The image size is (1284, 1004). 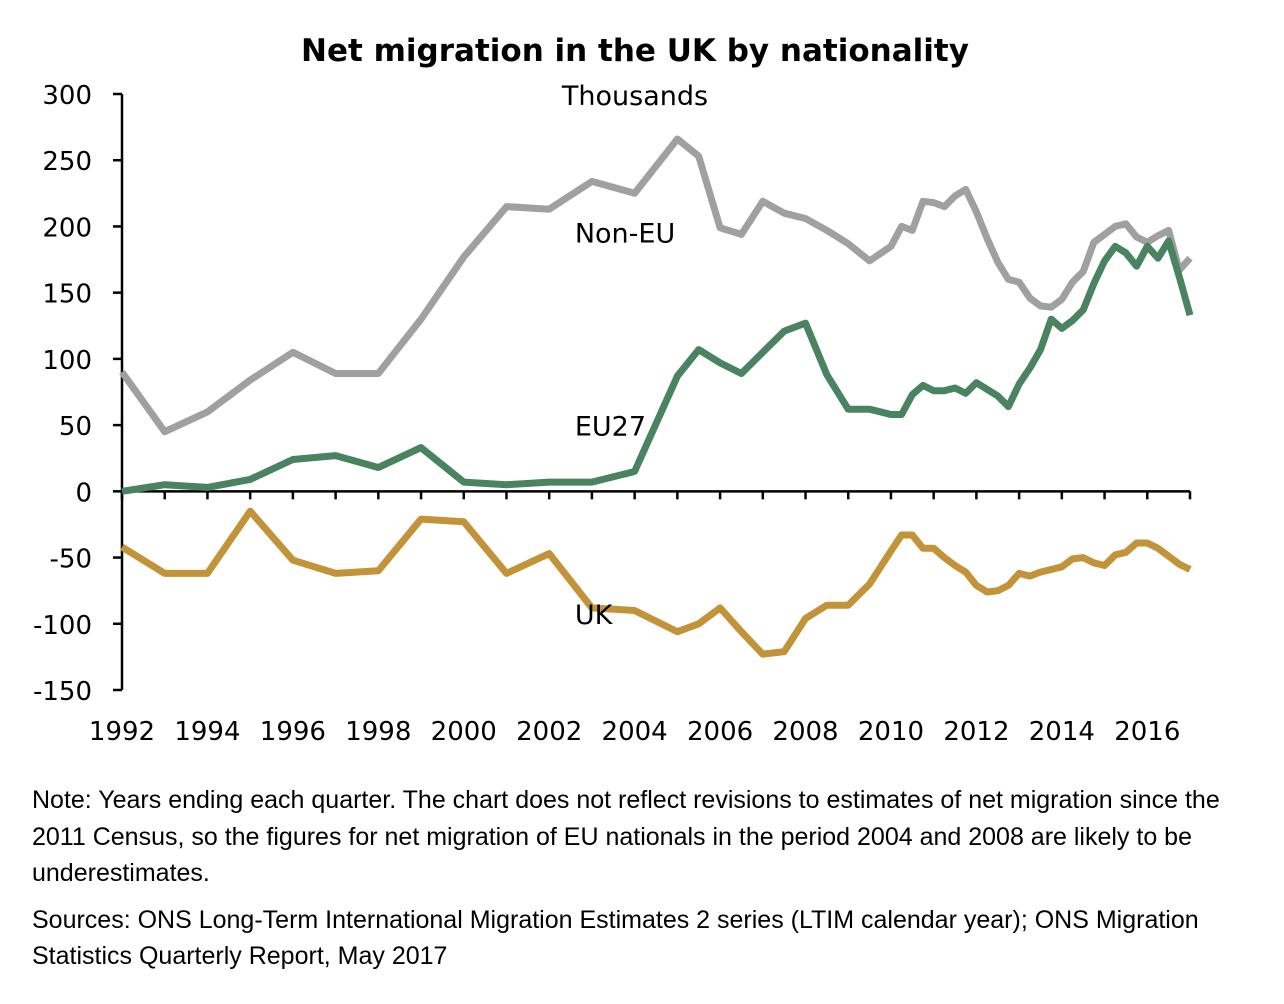 I want to click on y-tick-label: 0, so click(x=83, y=493).